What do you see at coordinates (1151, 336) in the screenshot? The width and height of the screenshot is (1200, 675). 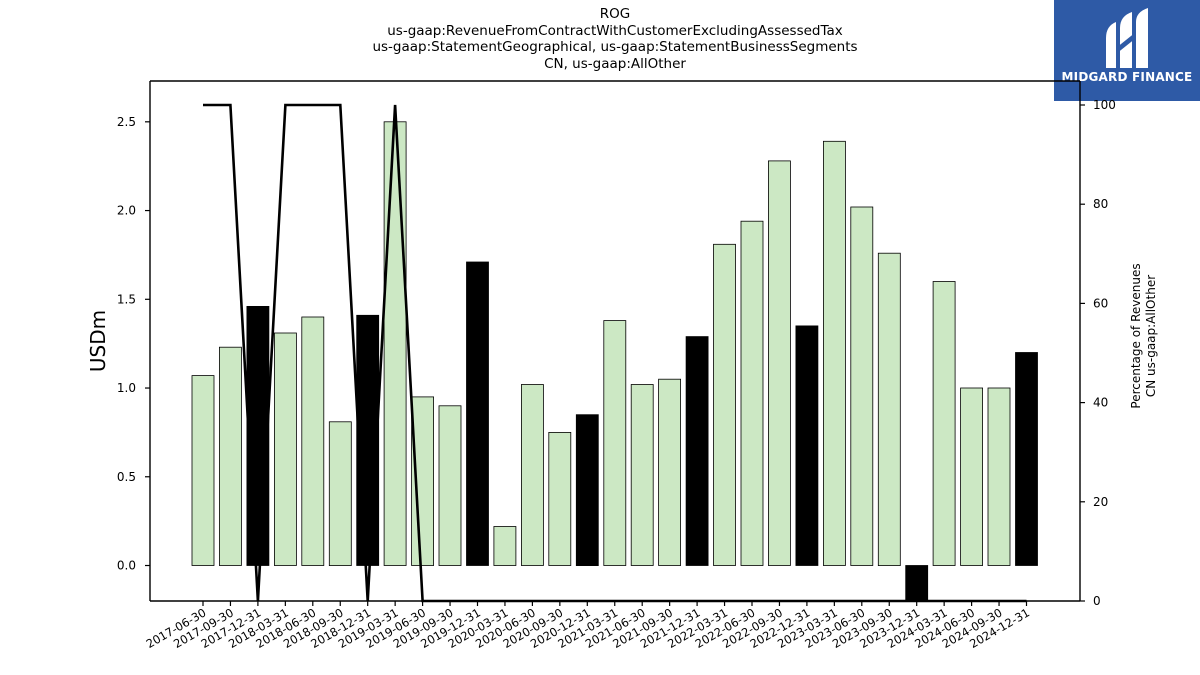 I see `y2-axis-label-line: CN us-gaap:AllOther` at bounding box center [1151, 336].